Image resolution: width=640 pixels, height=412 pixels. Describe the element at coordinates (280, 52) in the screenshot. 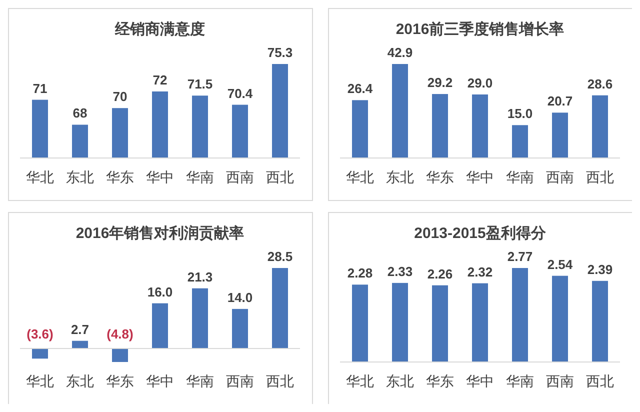

I see `data-label: 75.3` at that location.